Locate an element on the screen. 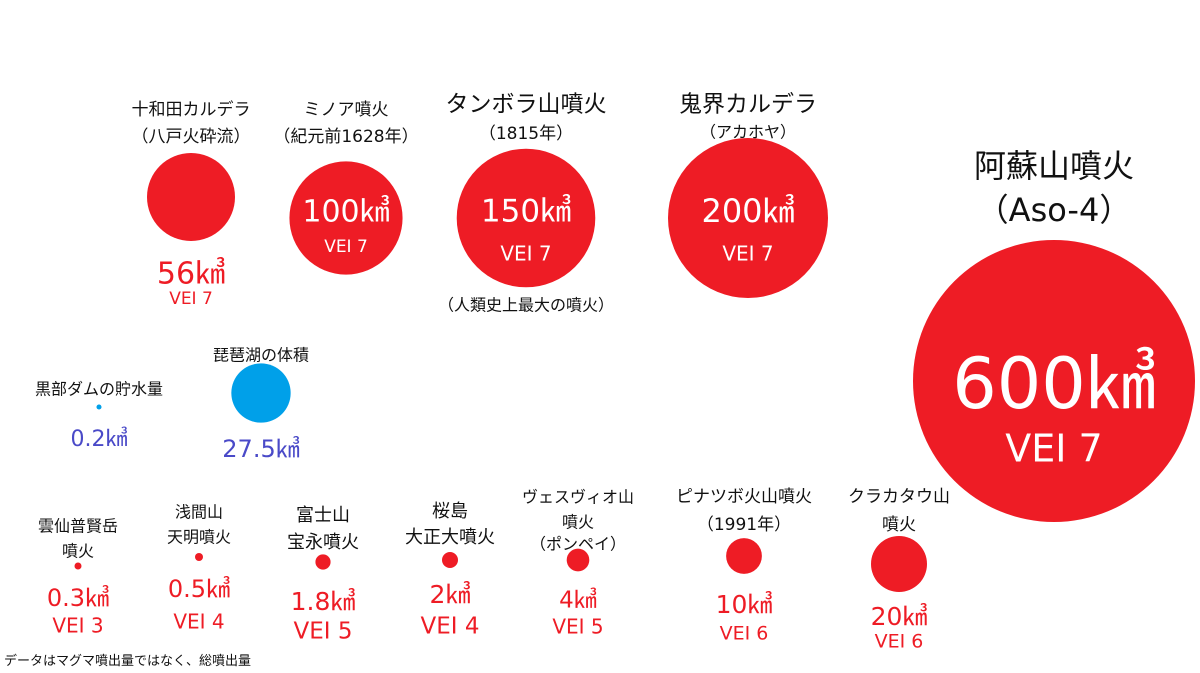  bubble-value: 150㎦ is located at coordinates (526, 212).